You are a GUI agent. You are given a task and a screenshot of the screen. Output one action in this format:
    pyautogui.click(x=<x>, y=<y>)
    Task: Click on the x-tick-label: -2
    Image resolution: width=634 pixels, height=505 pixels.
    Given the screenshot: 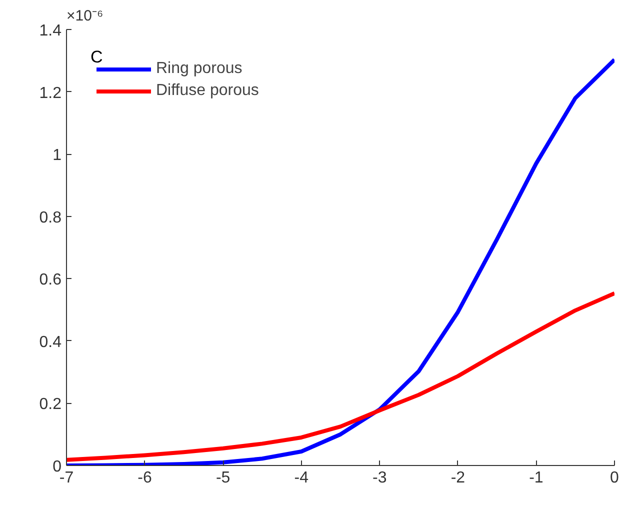 What is the action you would take?
    pyautogui.click(x=458, y=478)
    